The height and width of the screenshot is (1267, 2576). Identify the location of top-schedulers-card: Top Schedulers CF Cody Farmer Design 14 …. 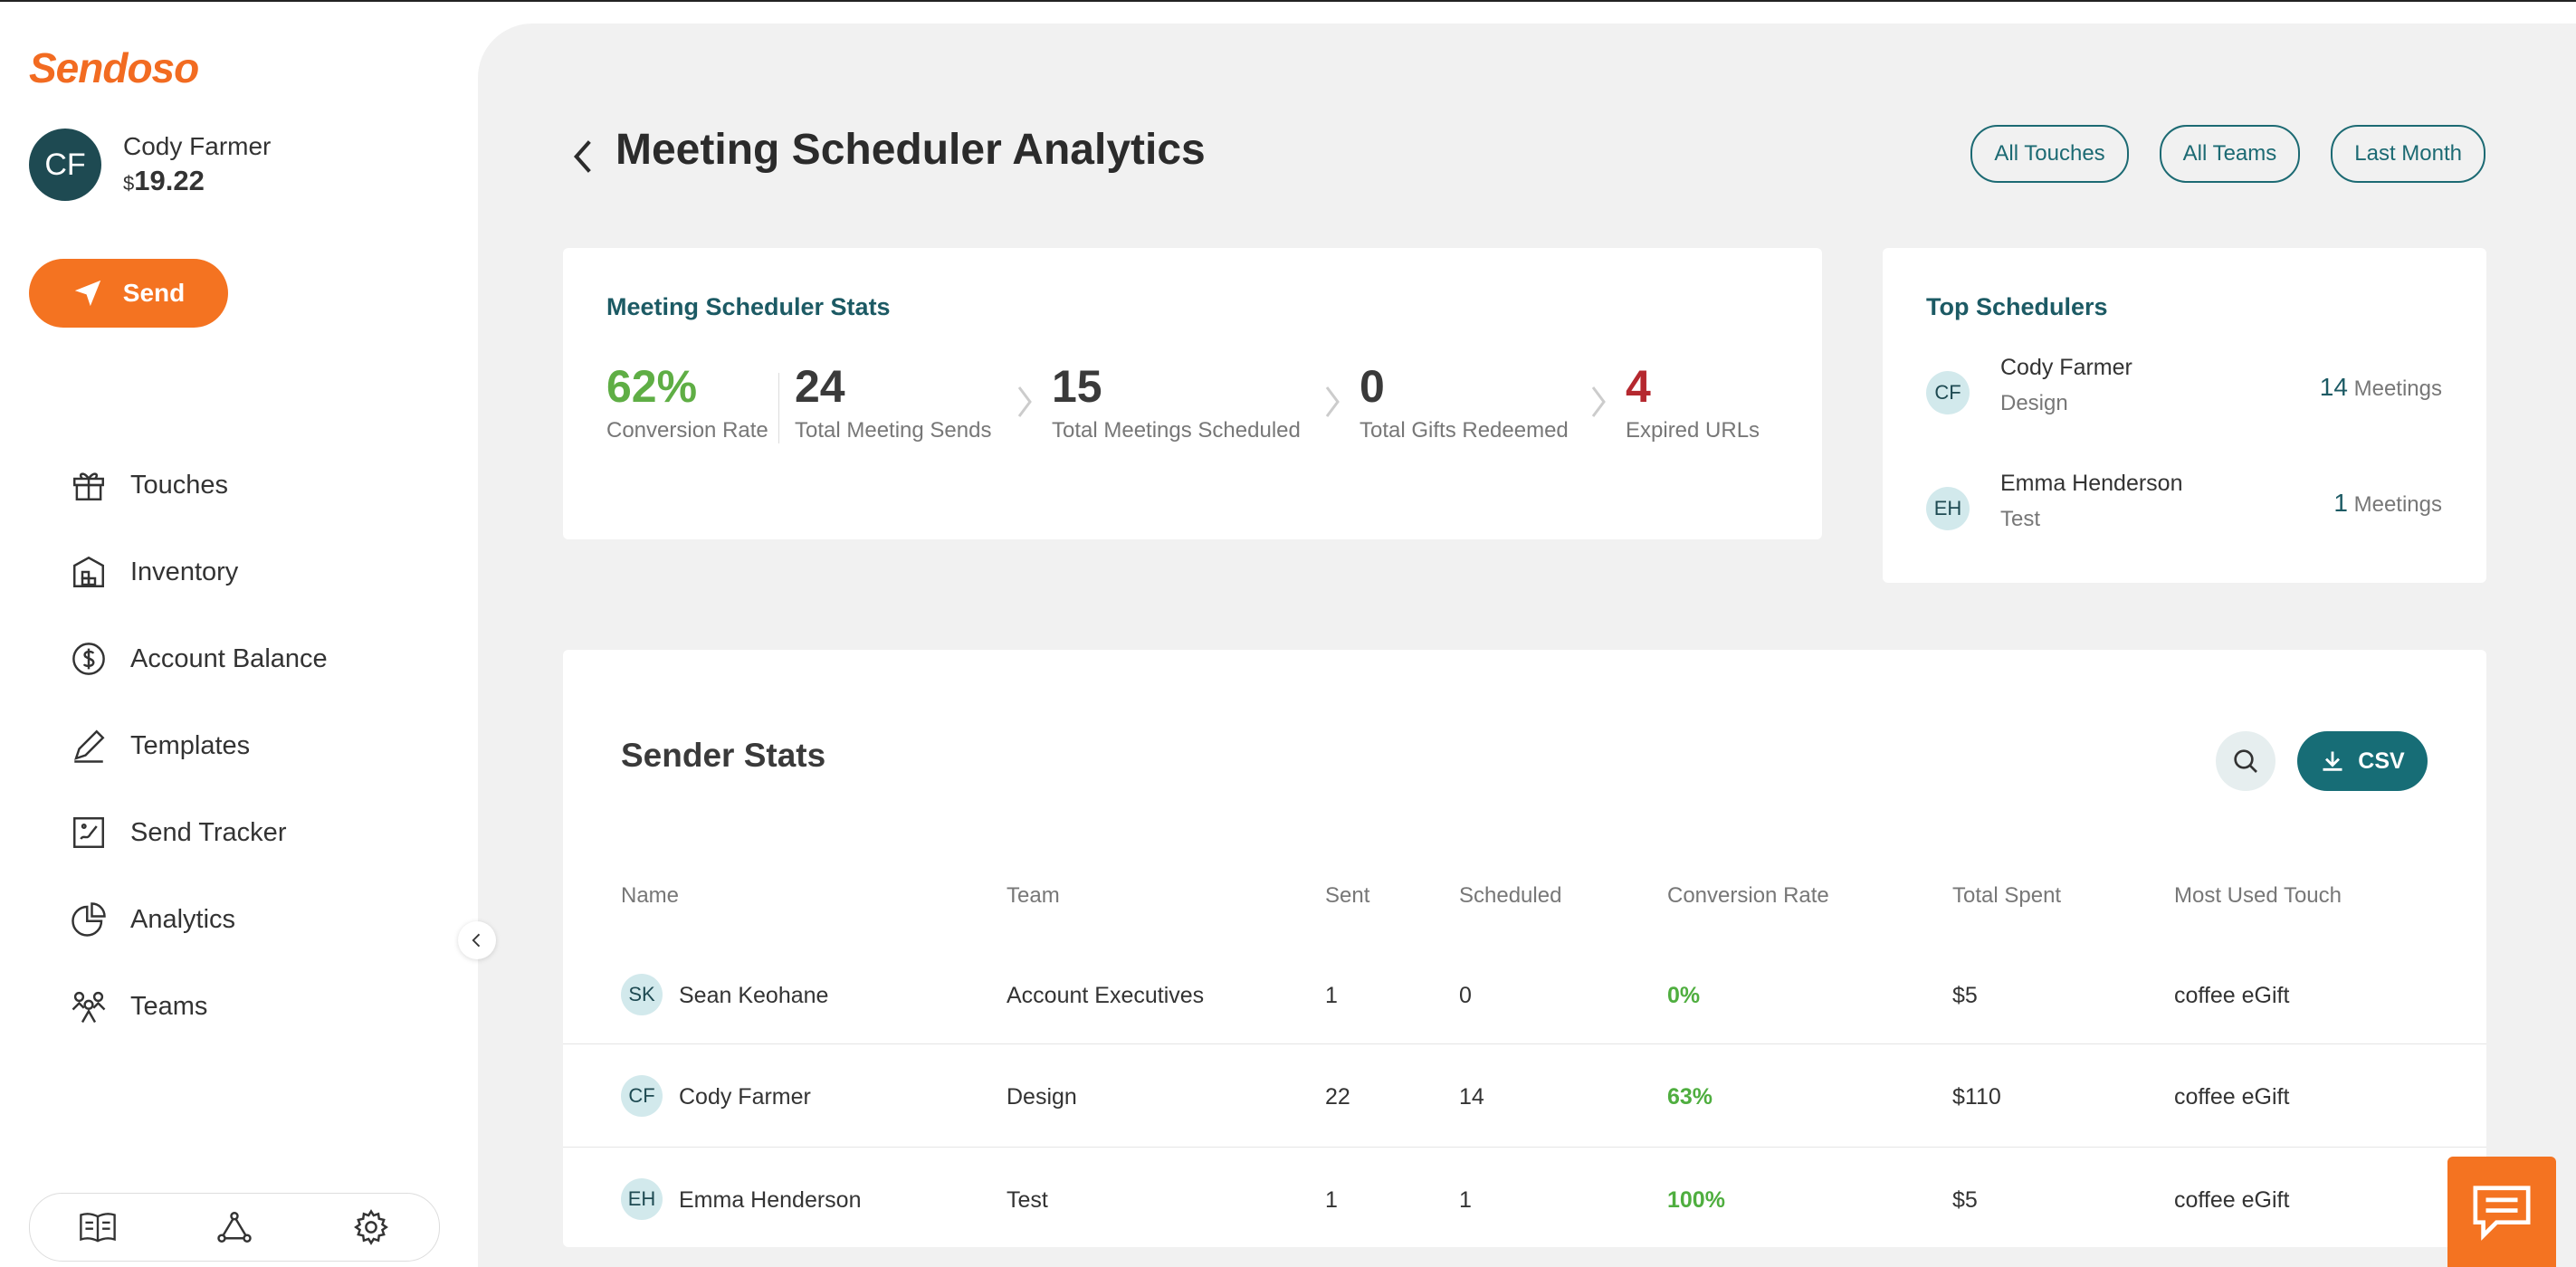
(2185, 416).